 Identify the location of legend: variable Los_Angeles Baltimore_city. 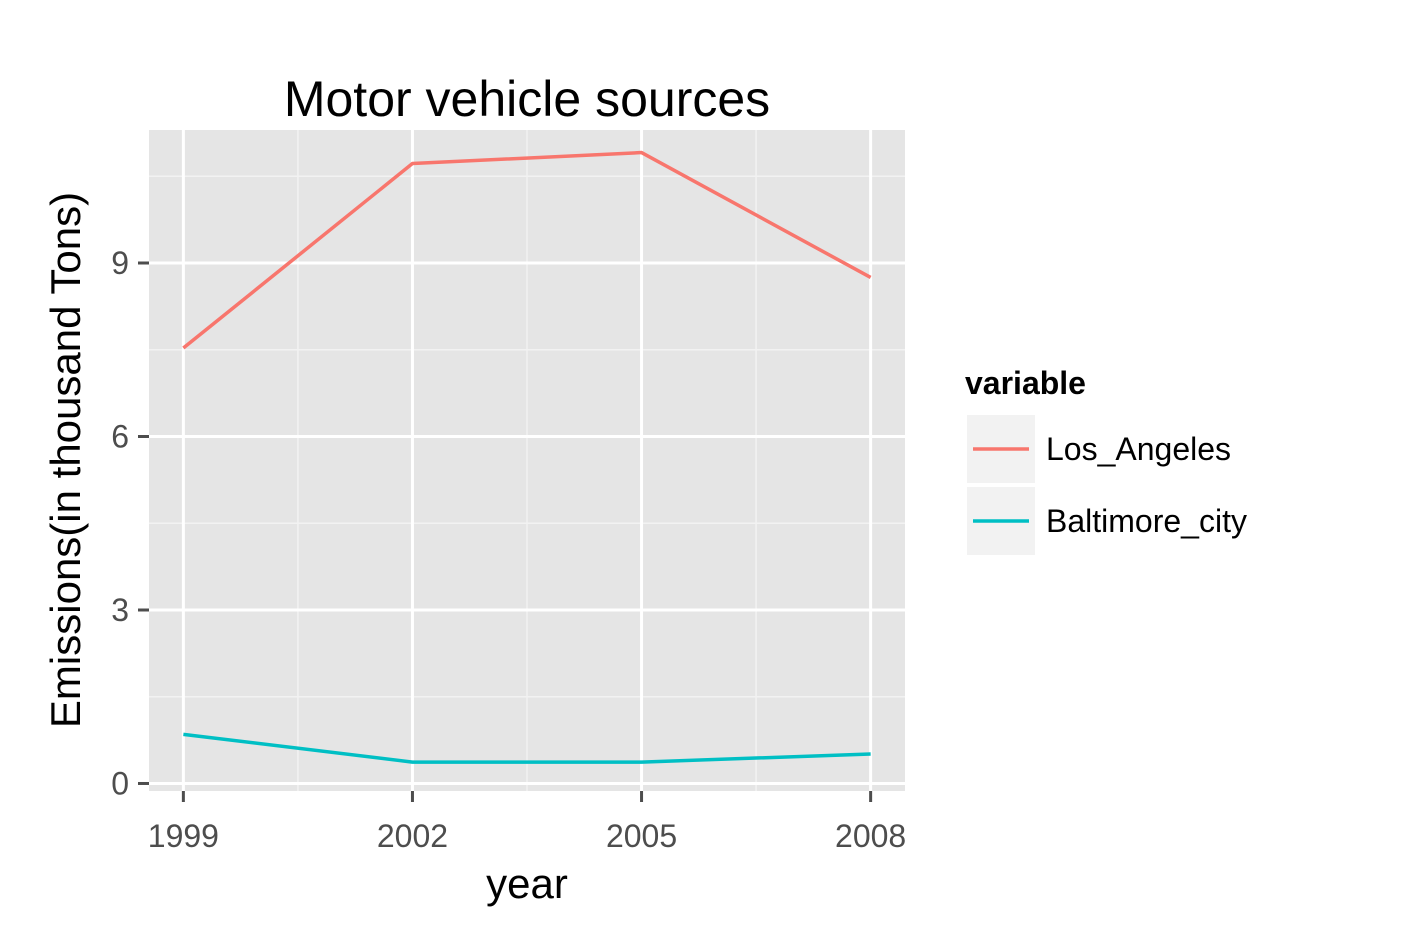
(1106, 460).